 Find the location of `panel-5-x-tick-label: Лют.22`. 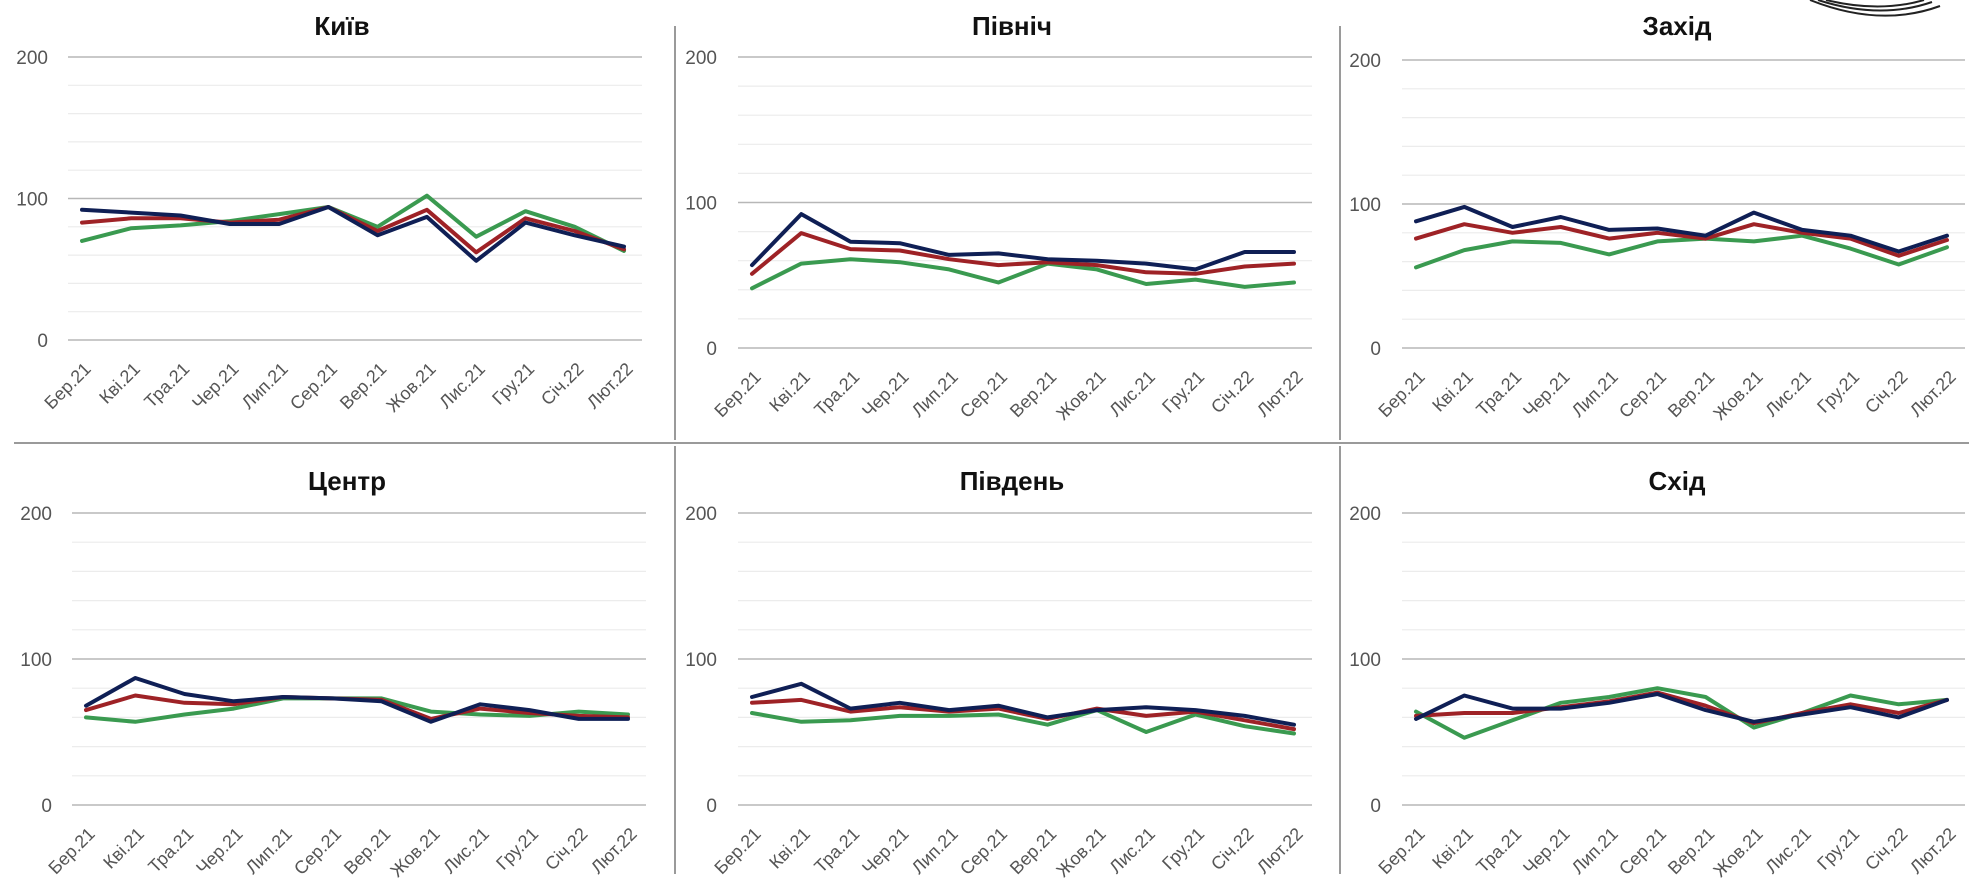

panel-5-x-tick-label: Лют.22 is located at coordinates (1280, 851).